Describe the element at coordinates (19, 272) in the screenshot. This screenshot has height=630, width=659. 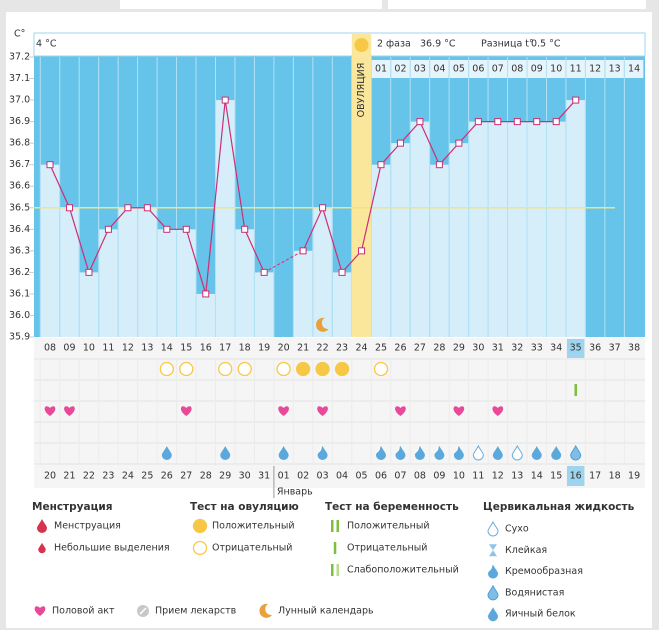
I see `y-tick-label: 36.2` at that location.